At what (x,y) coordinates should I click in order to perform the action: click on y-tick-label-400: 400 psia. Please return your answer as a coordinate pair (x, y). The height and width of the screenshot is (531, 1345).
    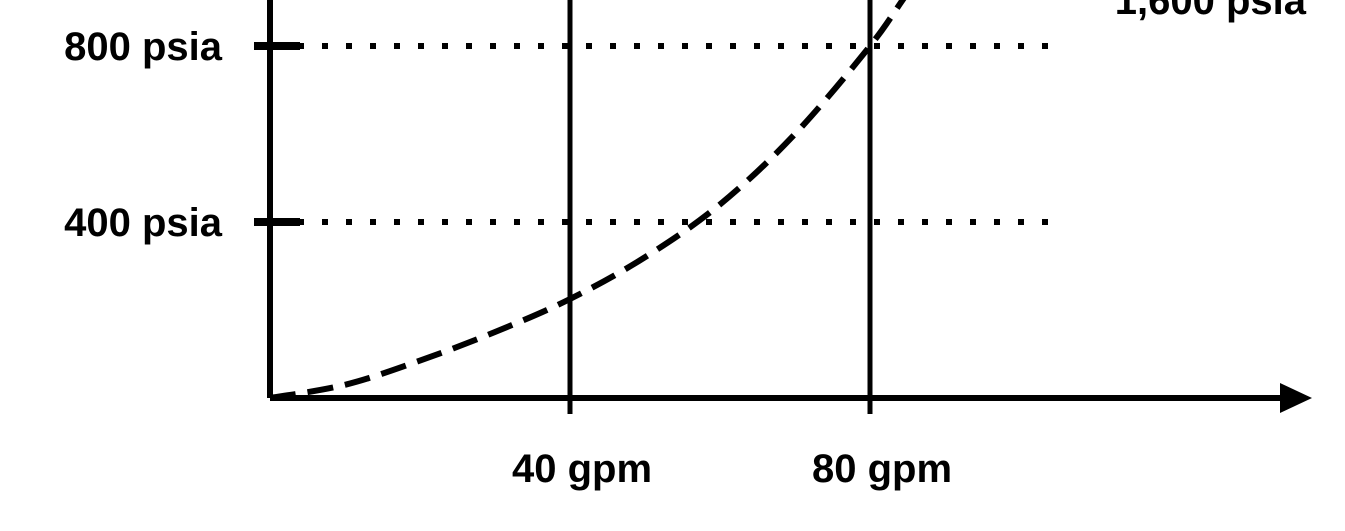
    Looking at the image, I should click on (143, 223).